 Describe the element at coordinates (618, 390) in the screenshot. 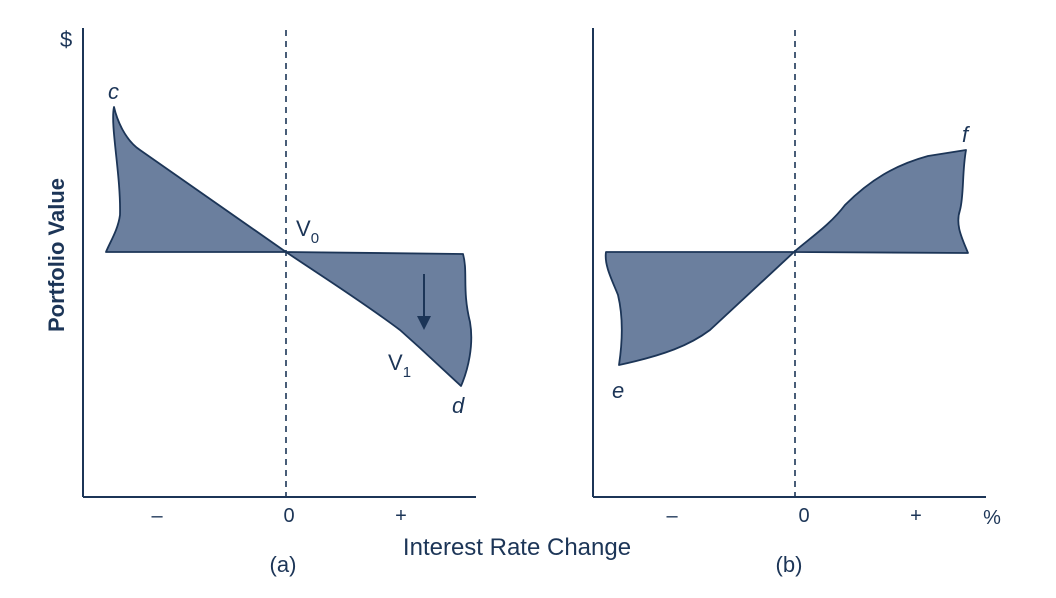

I see `label-e: e` at that location.